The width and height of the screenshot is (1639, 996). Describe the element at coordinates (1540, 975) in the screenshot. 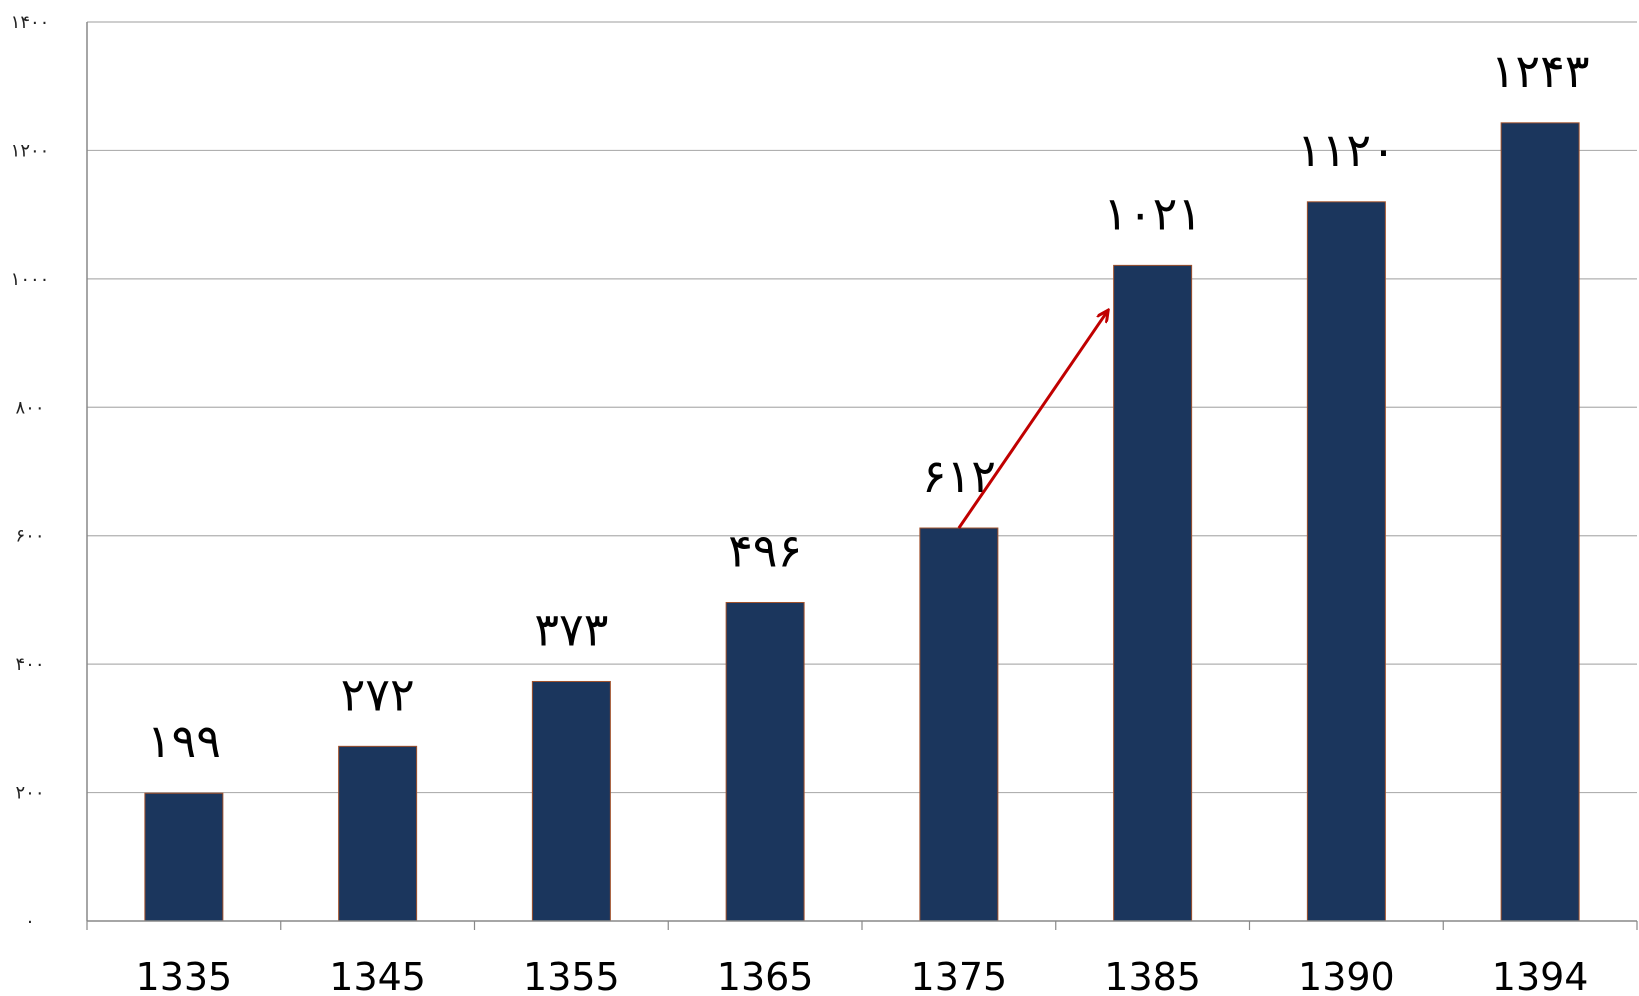

I see `x-tick-label: 1394` at that location.